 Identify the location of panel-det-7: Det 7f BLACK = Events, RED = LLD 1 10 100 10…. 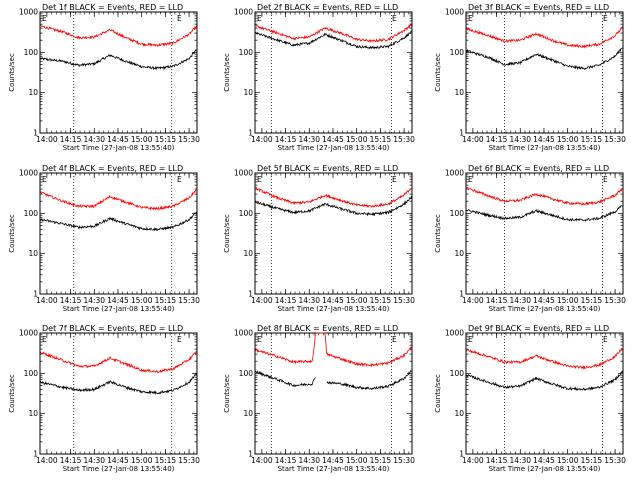
(104, 398).